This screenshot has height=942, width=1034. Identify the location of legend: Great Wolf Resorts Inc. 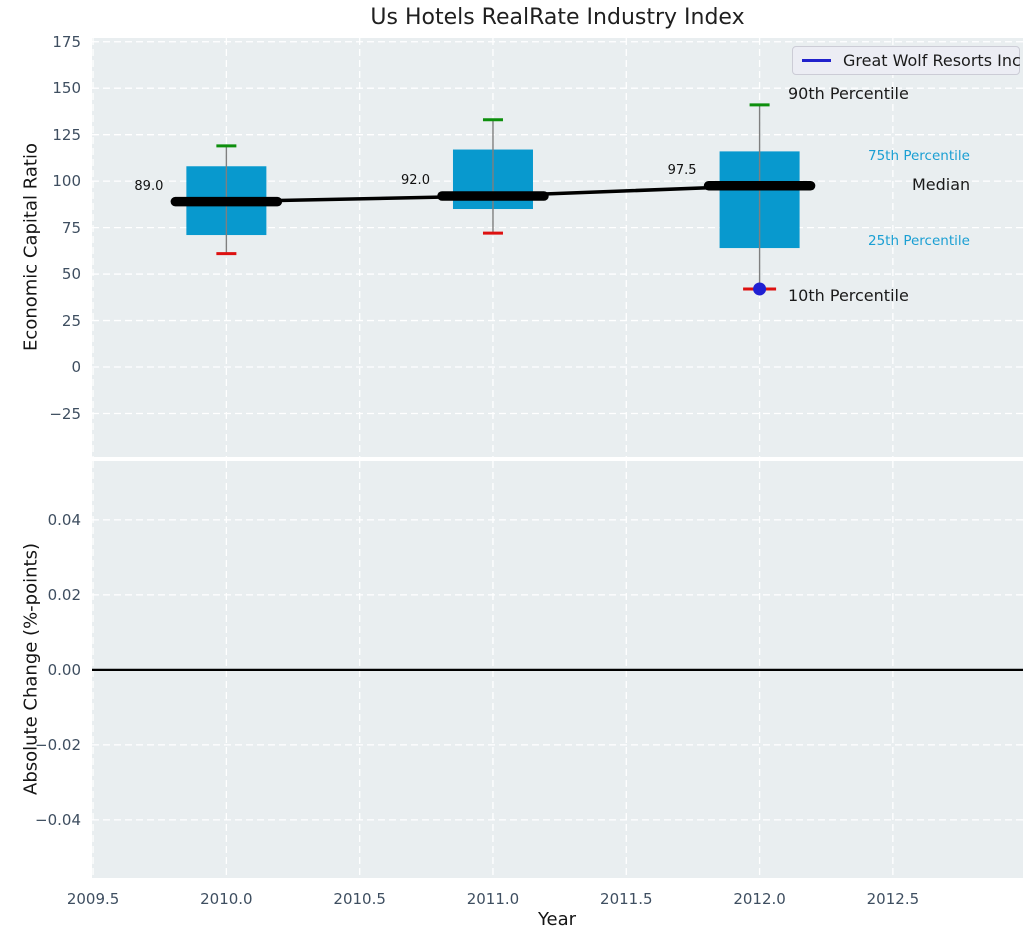
(906, 60).